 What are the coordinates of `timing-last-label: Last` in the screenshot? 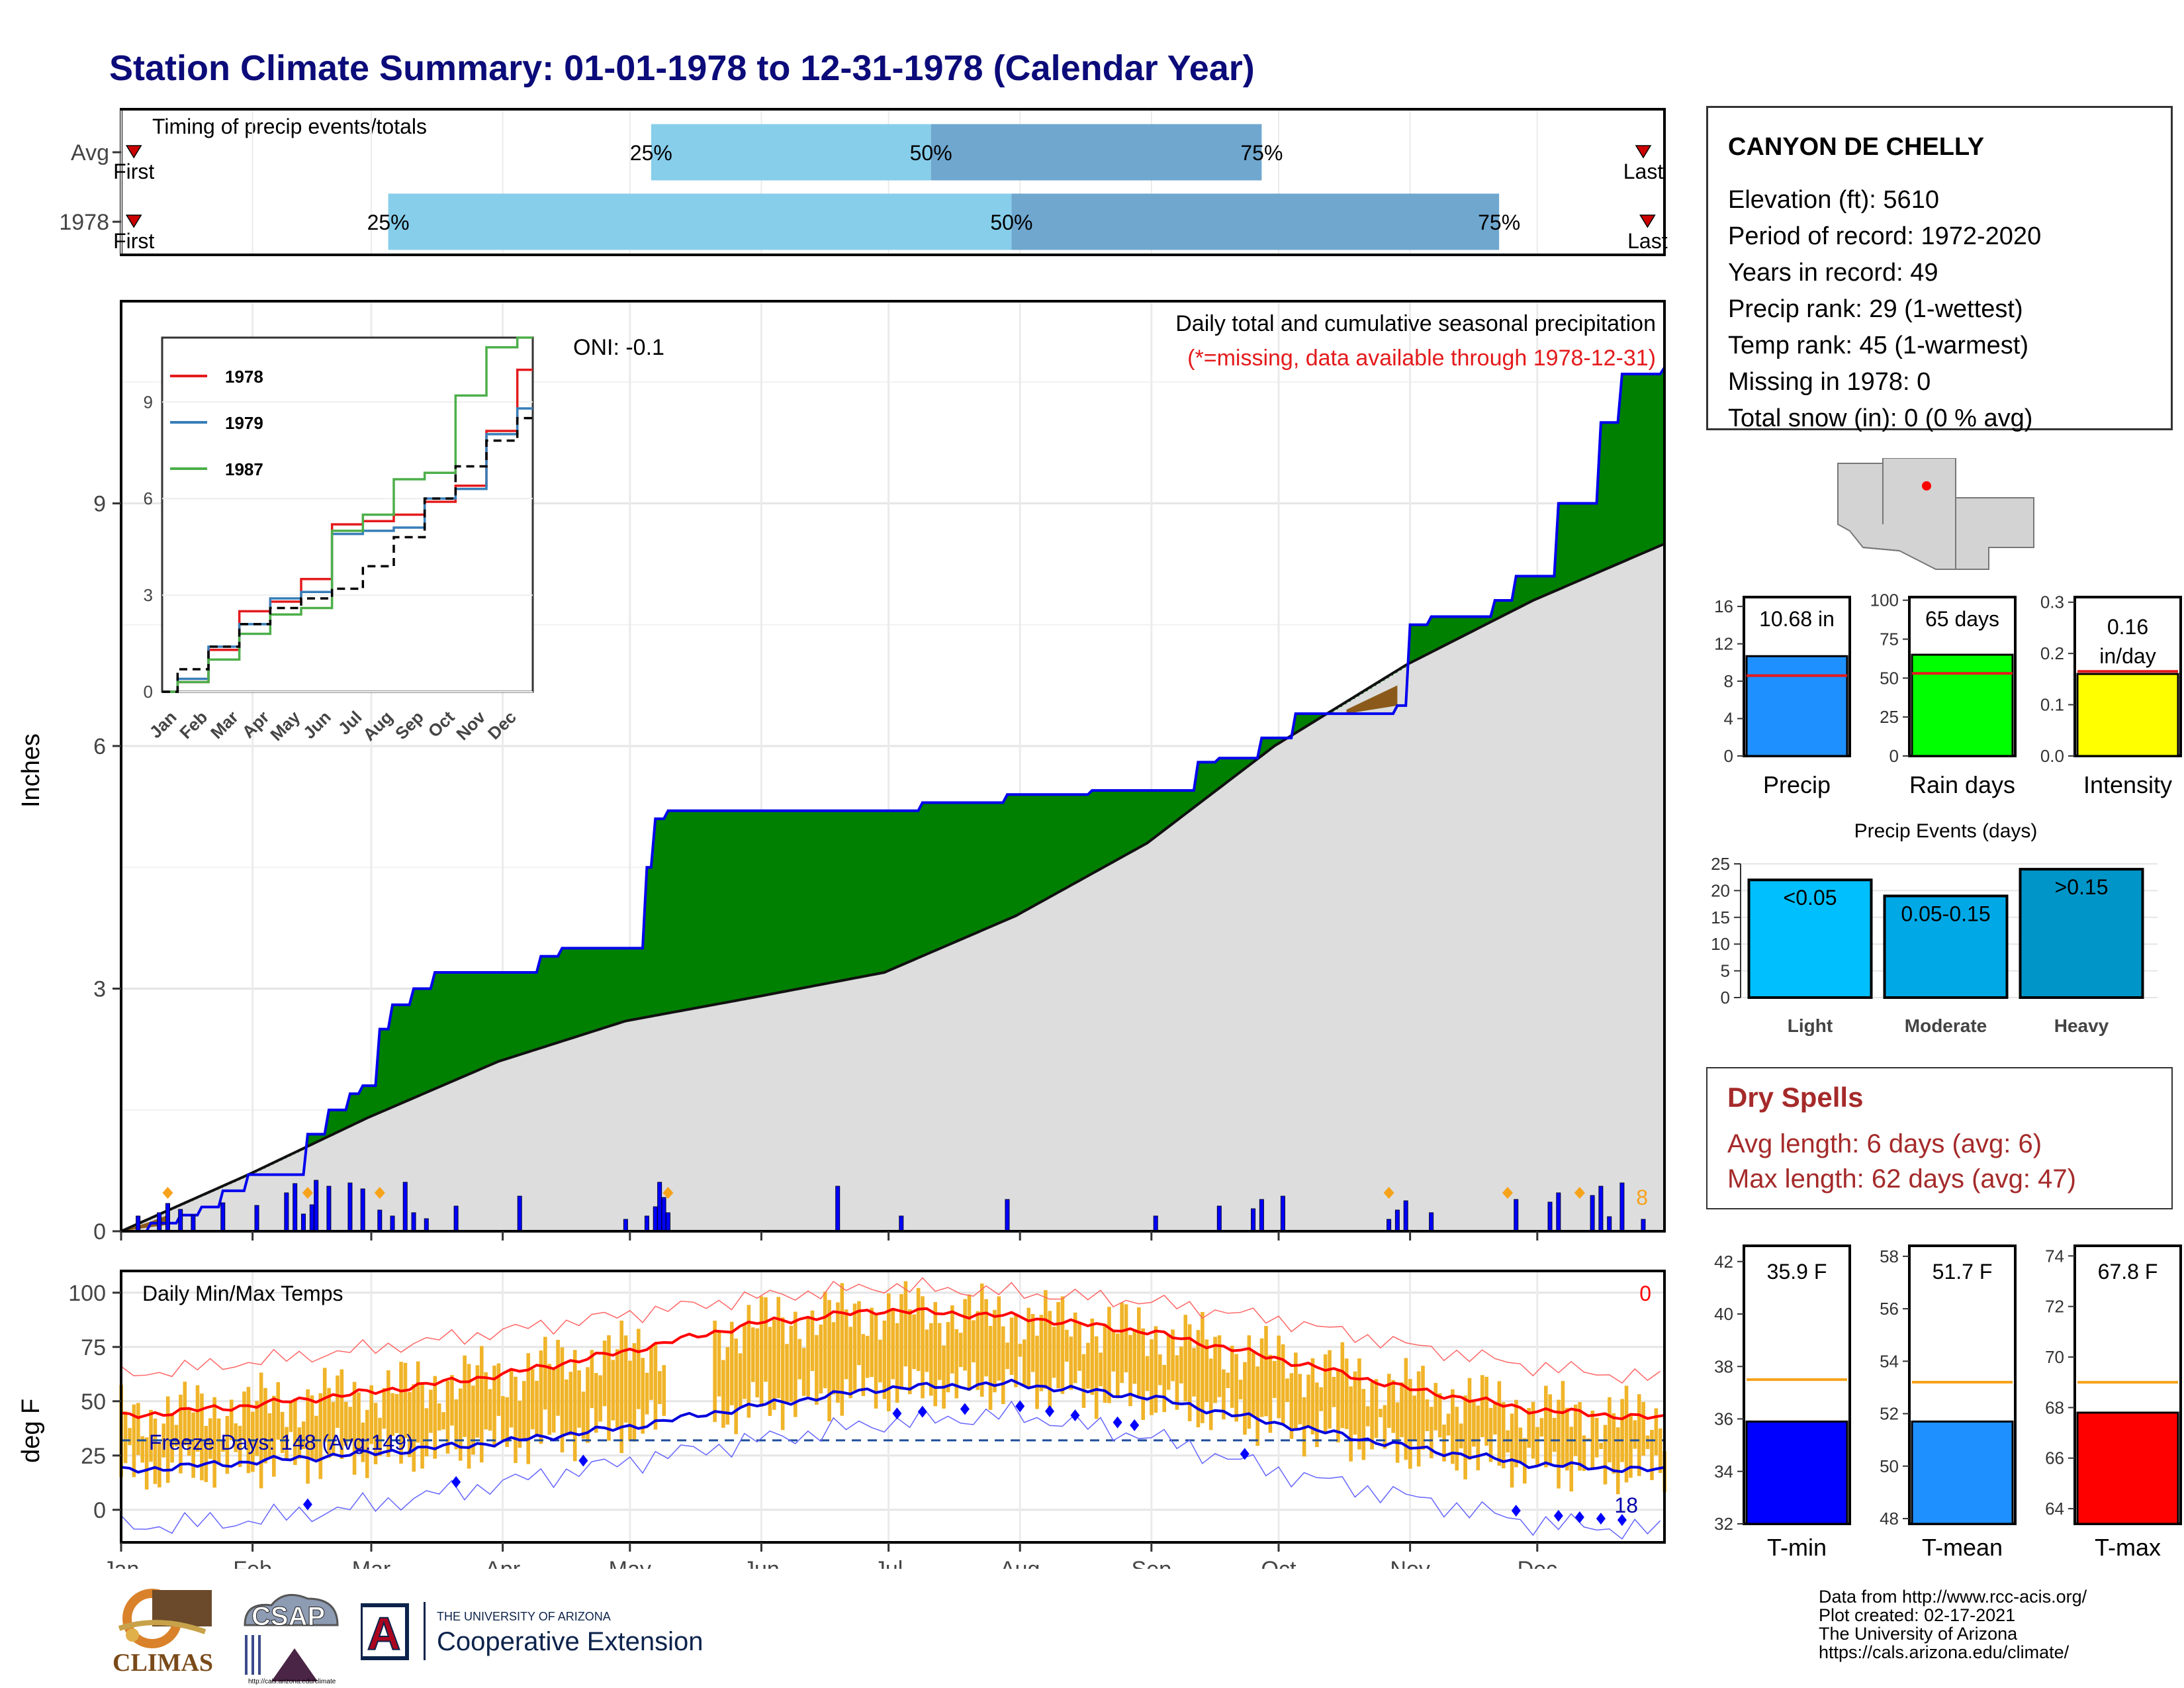 It's located at (1647, 241).